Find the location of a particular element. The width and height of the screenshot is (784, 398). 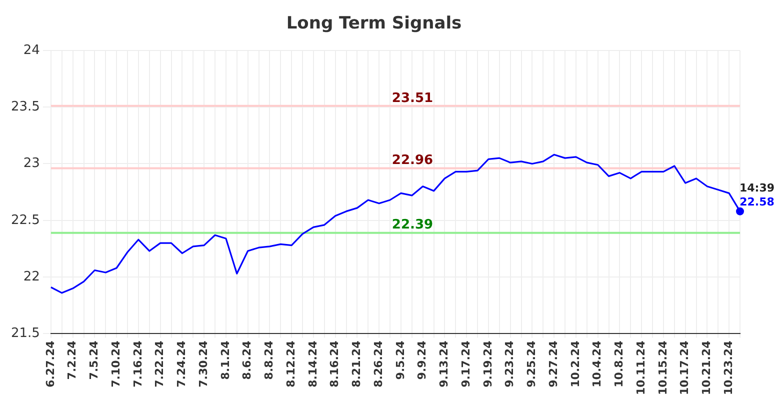

x-tick-label: 7.5.24 is located at coordinates (94, 360).